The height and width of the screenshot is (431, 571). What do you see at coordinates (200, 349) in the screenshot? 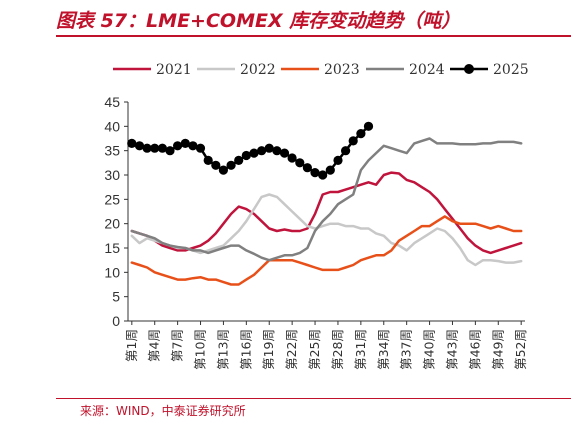
I see `x-tick-label: 第10周` at bounding box center [200, 349].